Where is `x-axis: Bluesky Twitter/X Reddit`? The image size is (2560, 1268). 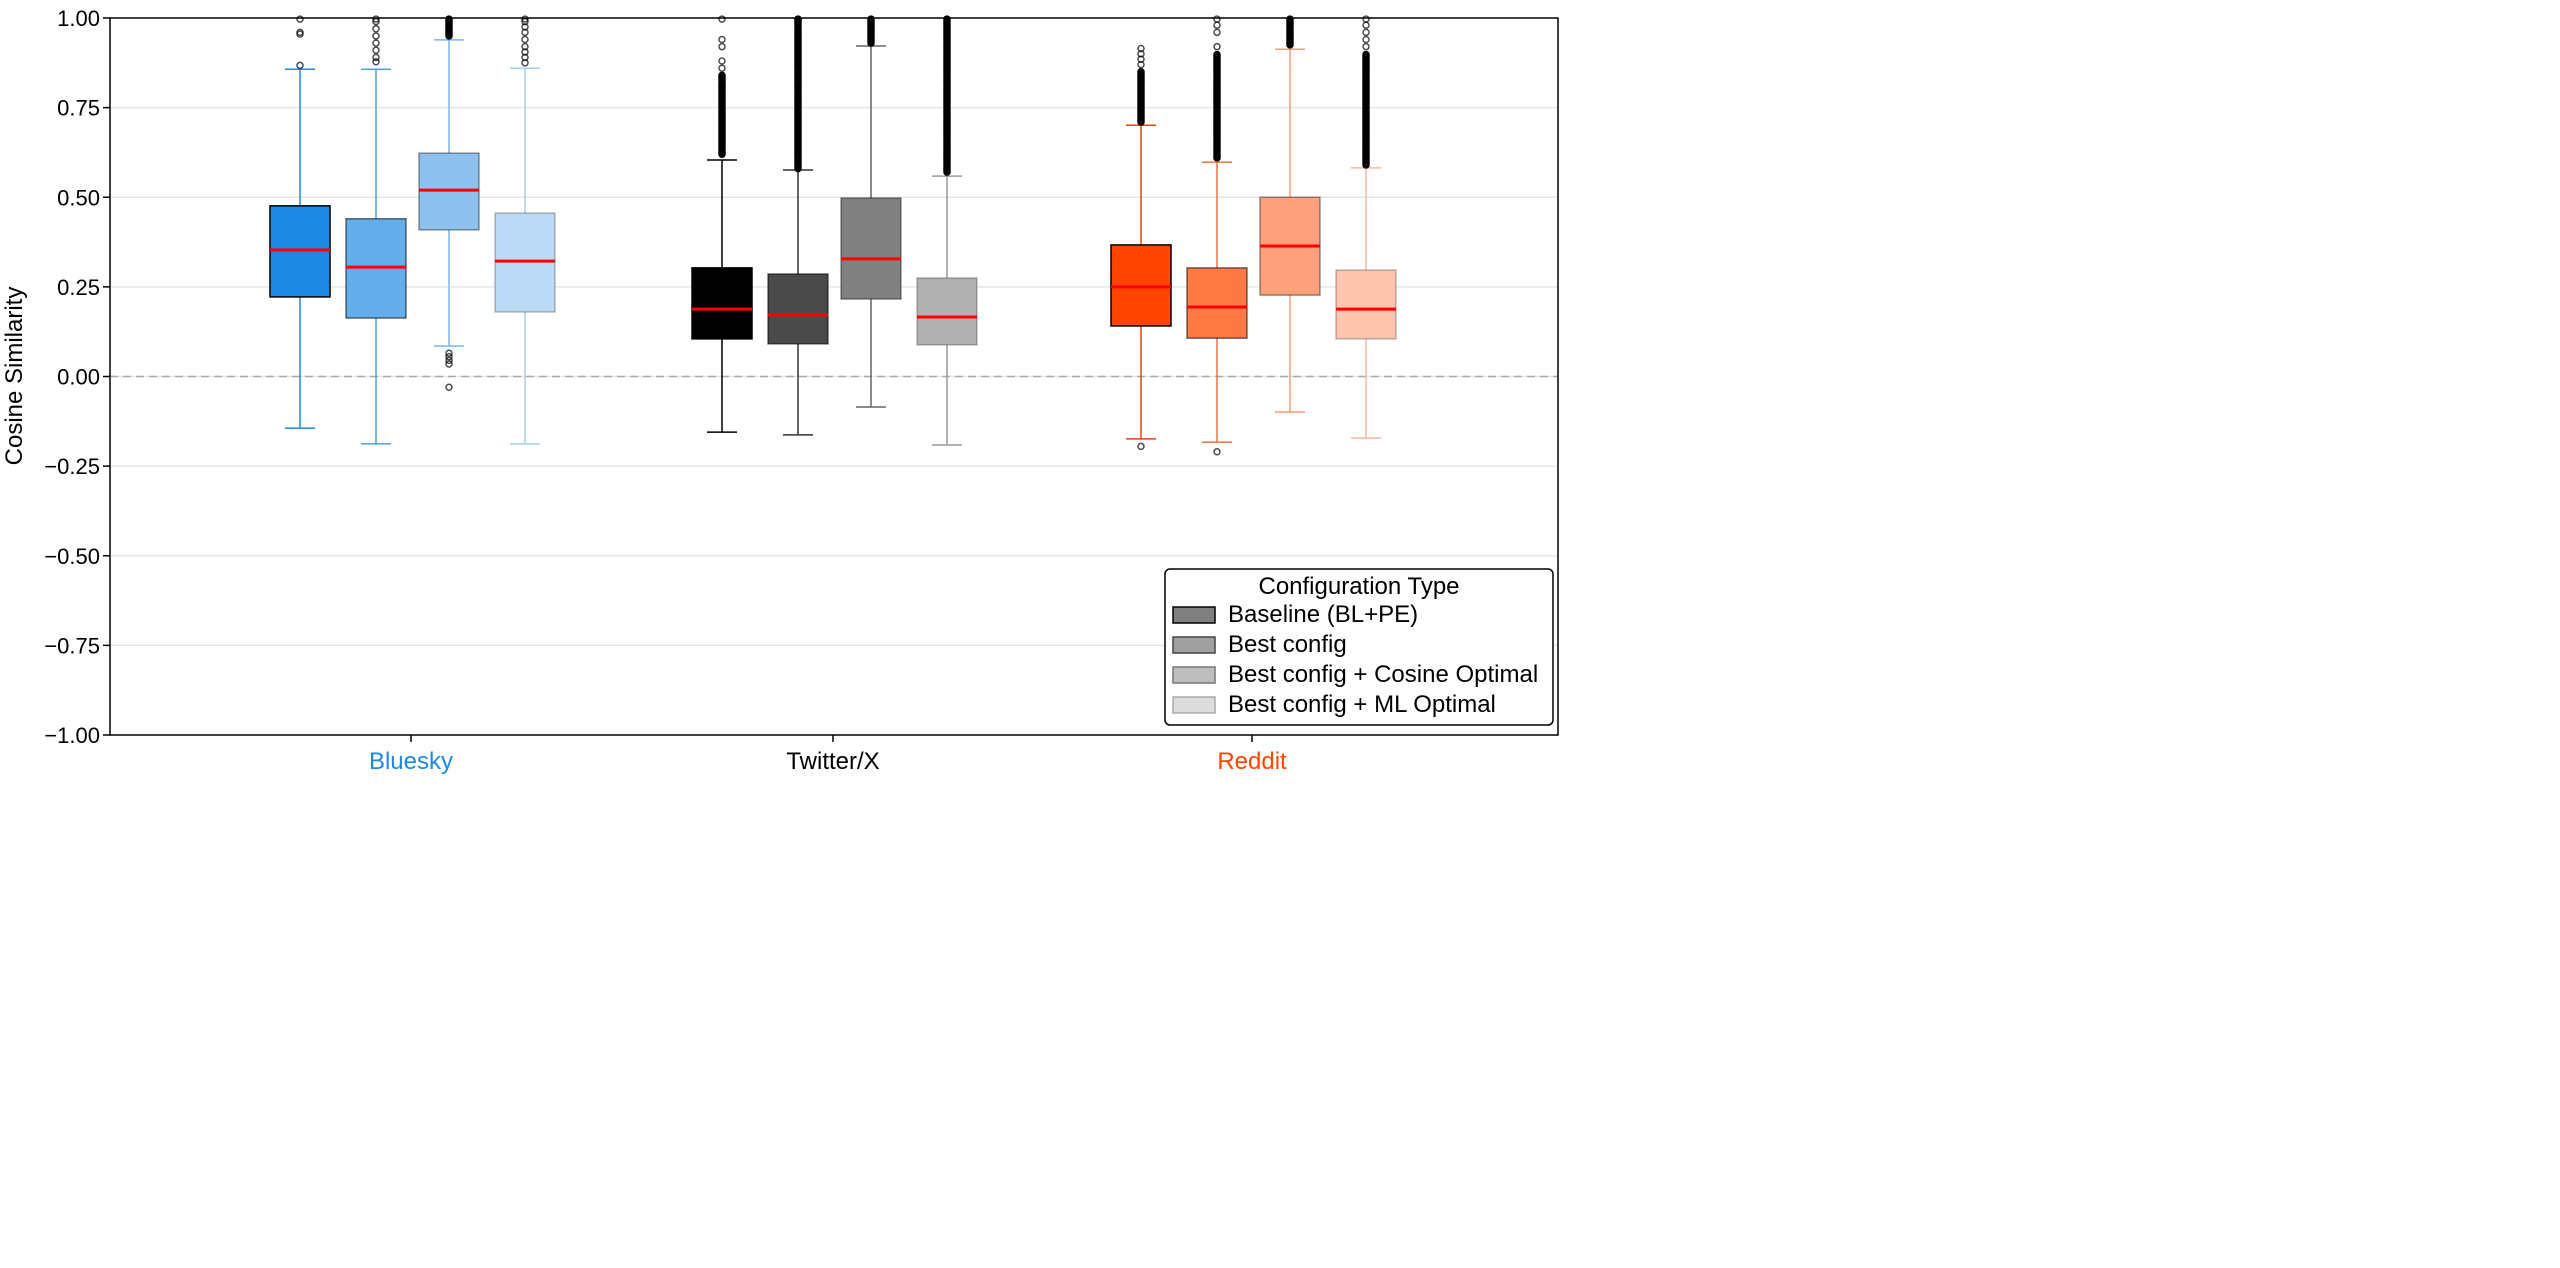 x-axis: Bluesky Twitter/X Reddit is located at coordinates (828, 755).